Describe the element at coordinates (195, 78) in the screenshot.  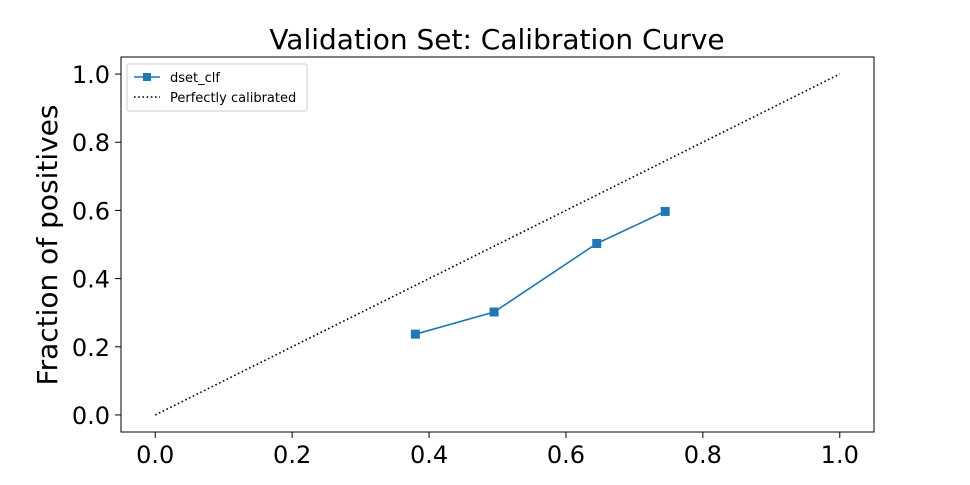
I see `legend-label-dset-clf: dset_clf` at that location.